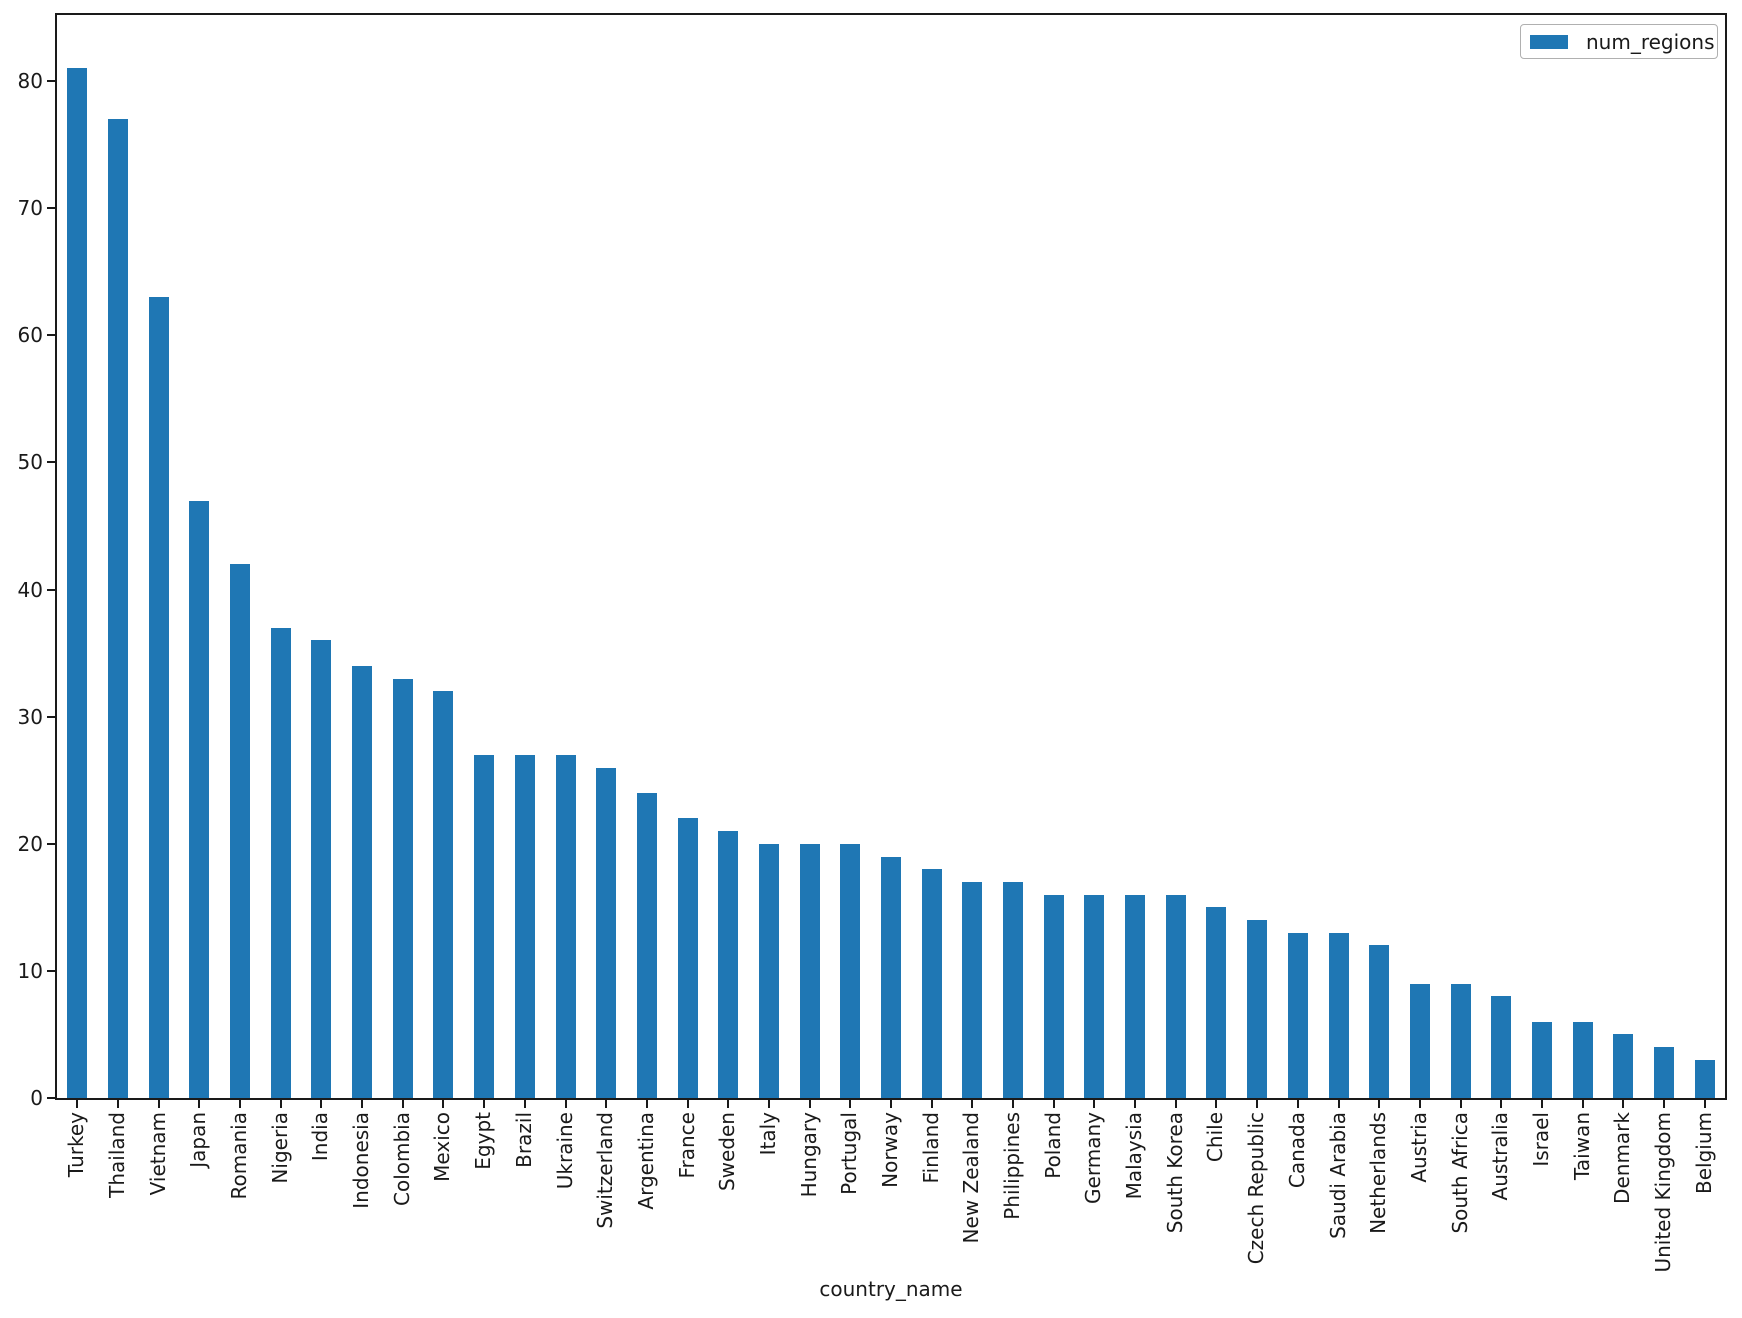 The image size is (1742, 1318). What do you see at coordinates (279, 1148) in the screenshot?
I see `x-axis-tick-label: Nigeria` at bounding box center [279, 1148].